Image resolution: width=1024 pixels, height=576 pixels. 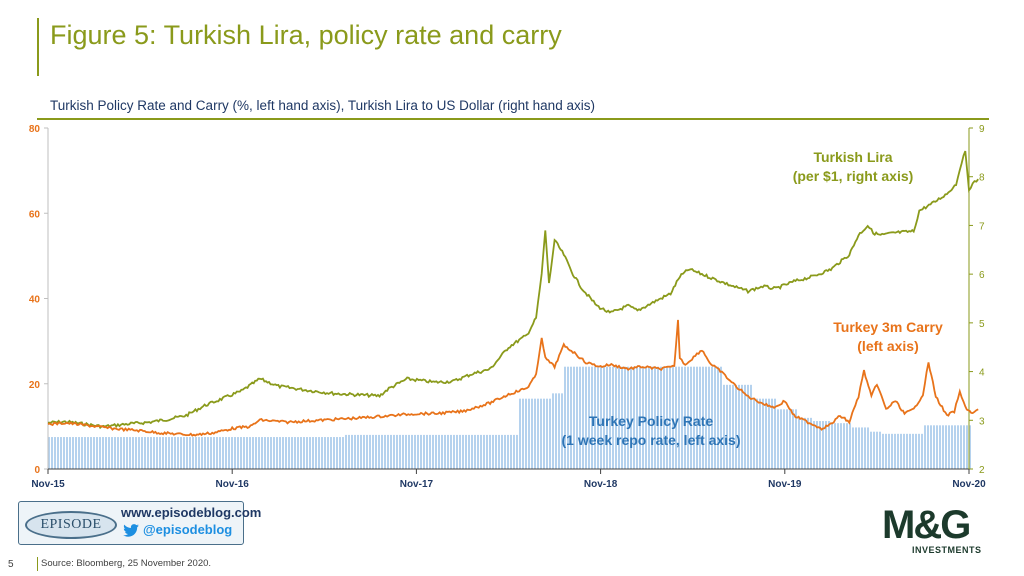 I want to click on x-axis-tick-label: Nov-17, so click(x=417, y=484).